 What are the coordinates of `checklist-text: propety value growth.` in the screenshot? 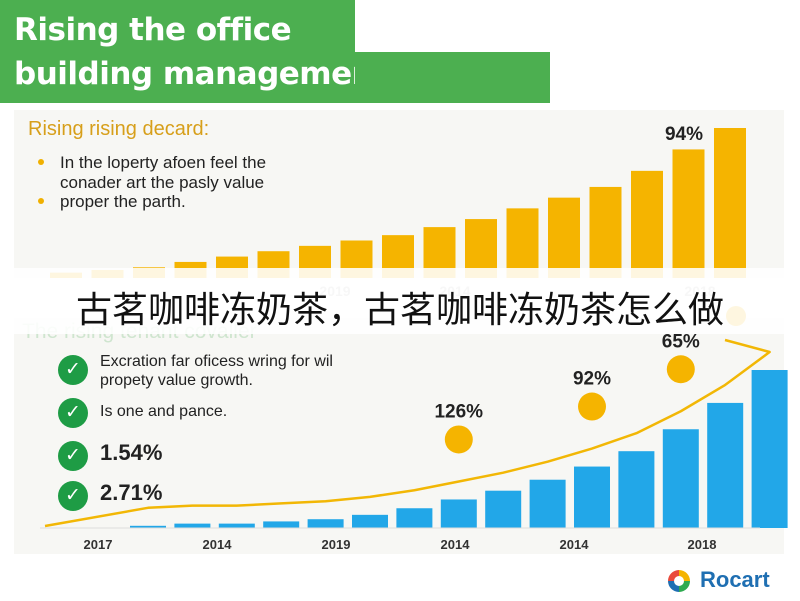 It's located at (176, 380).